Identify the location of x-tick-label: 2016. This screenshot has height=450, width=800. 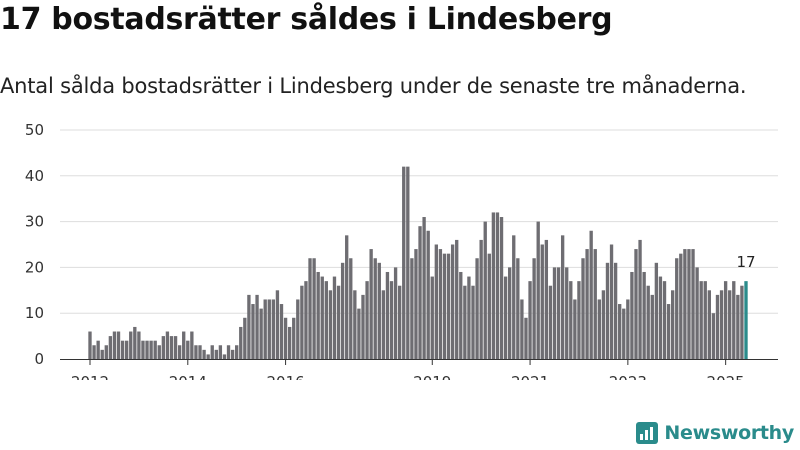
(285, 376).